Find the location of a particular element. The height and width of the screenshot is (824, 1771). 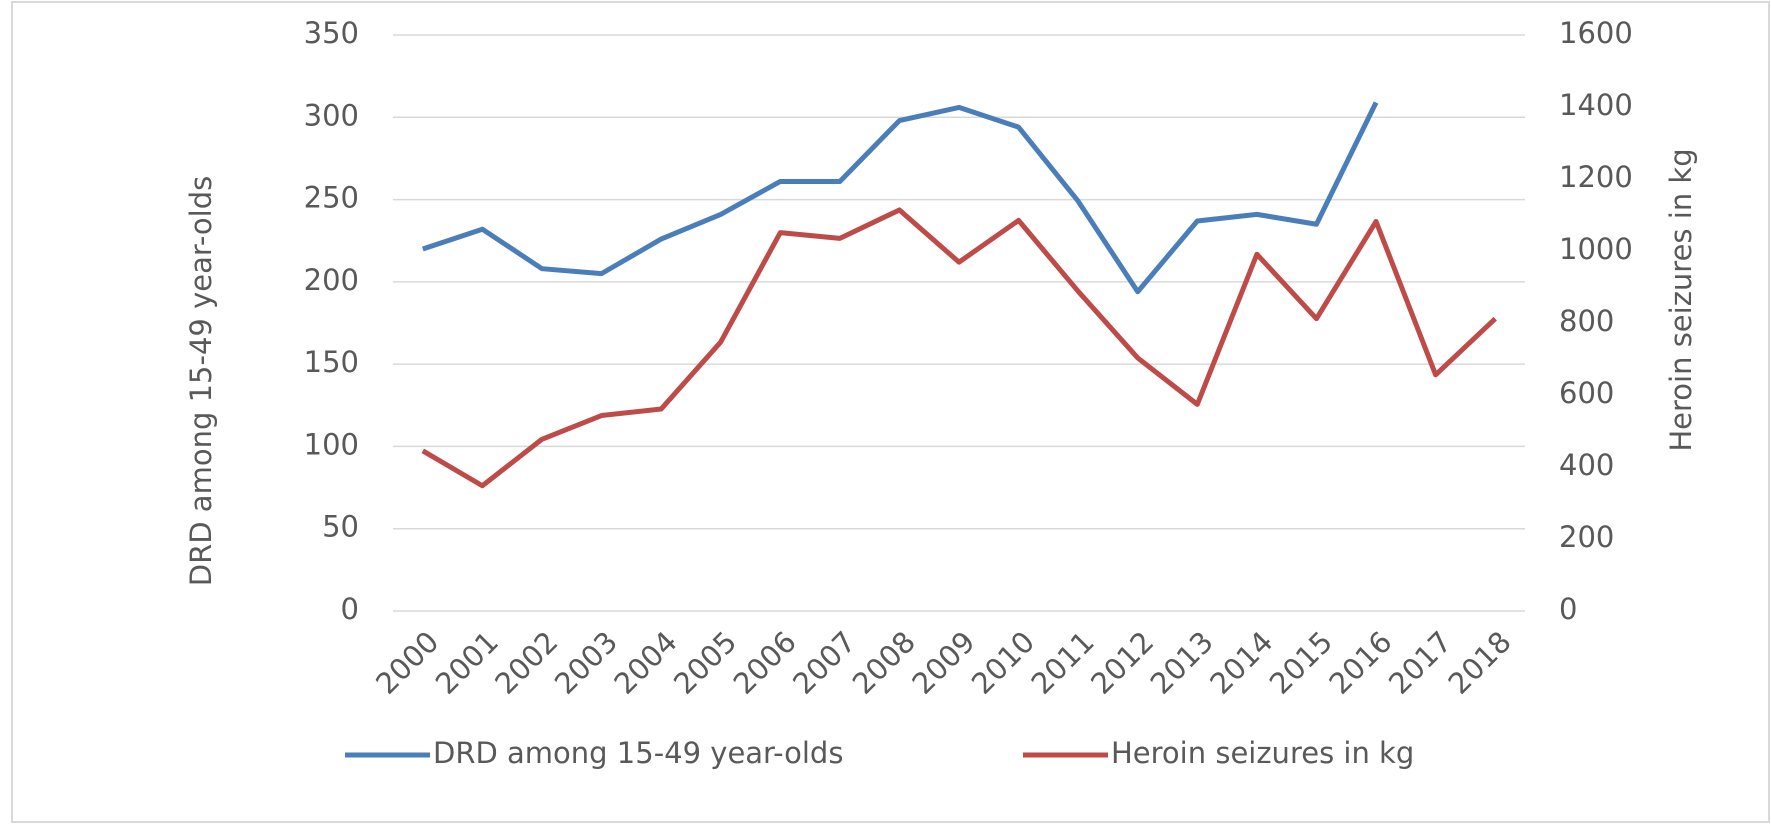

y-tick-label: 100 is located at coordinates (331, 444).